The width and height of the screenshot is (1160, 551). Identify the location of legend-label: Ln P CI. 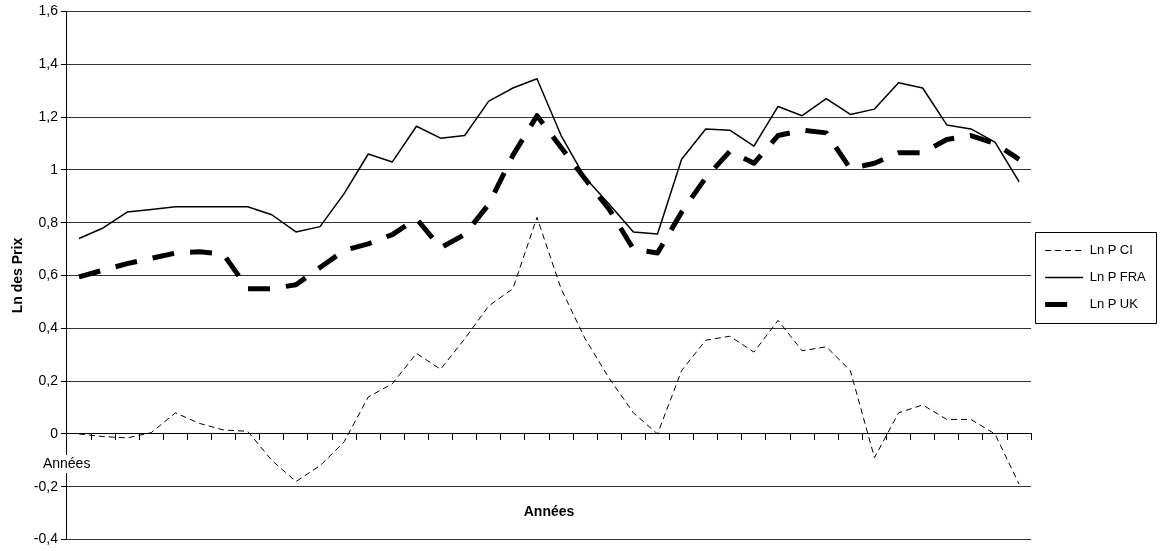
(1111, 250).